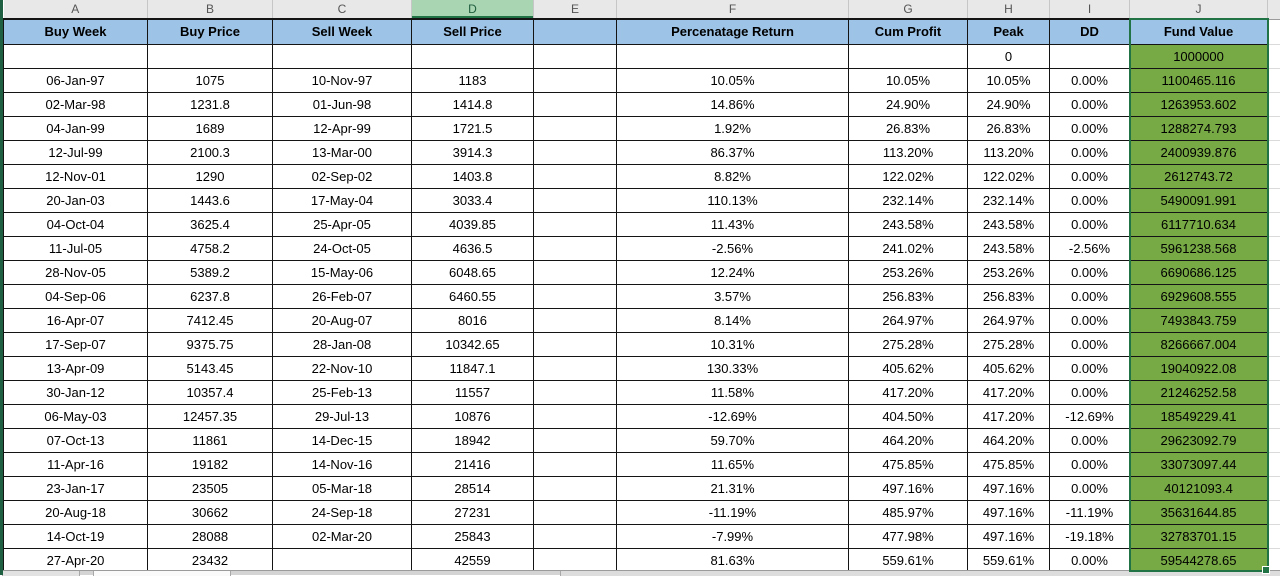 The image size is (1280, 576). Describe the element at coordinates (473, 273) in the screenshot. I see `cell: 6048.65` at that location.